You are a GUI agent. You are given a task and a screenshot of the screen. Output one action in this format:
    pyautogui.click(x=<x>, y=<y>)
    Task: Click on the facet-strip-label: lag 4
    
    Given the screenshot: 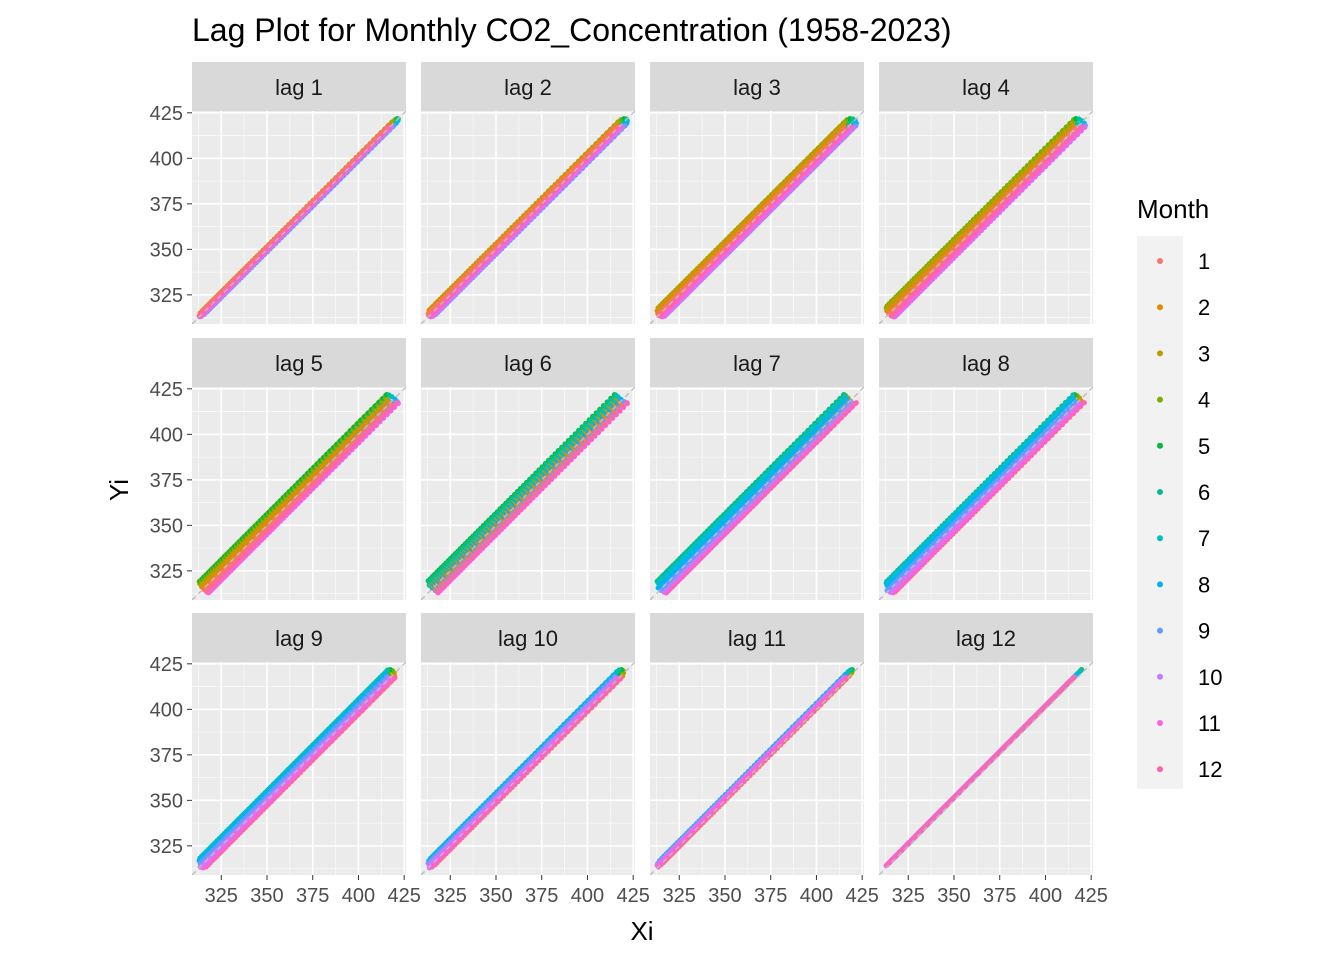 What is the action you would take?
    pyautogui.click(x=986, y=87)
    